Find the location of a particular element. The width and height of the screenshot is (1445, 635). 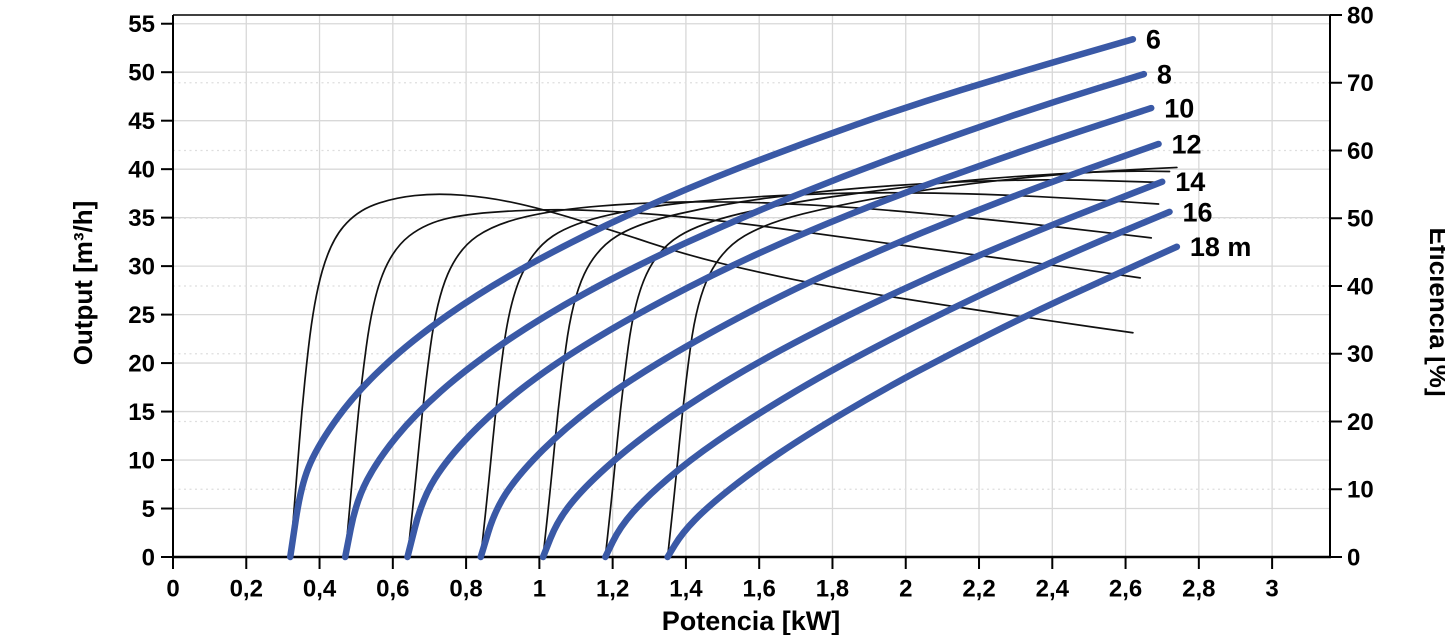

x-tick-label: 0,8 is located at coordinates (465, 588).